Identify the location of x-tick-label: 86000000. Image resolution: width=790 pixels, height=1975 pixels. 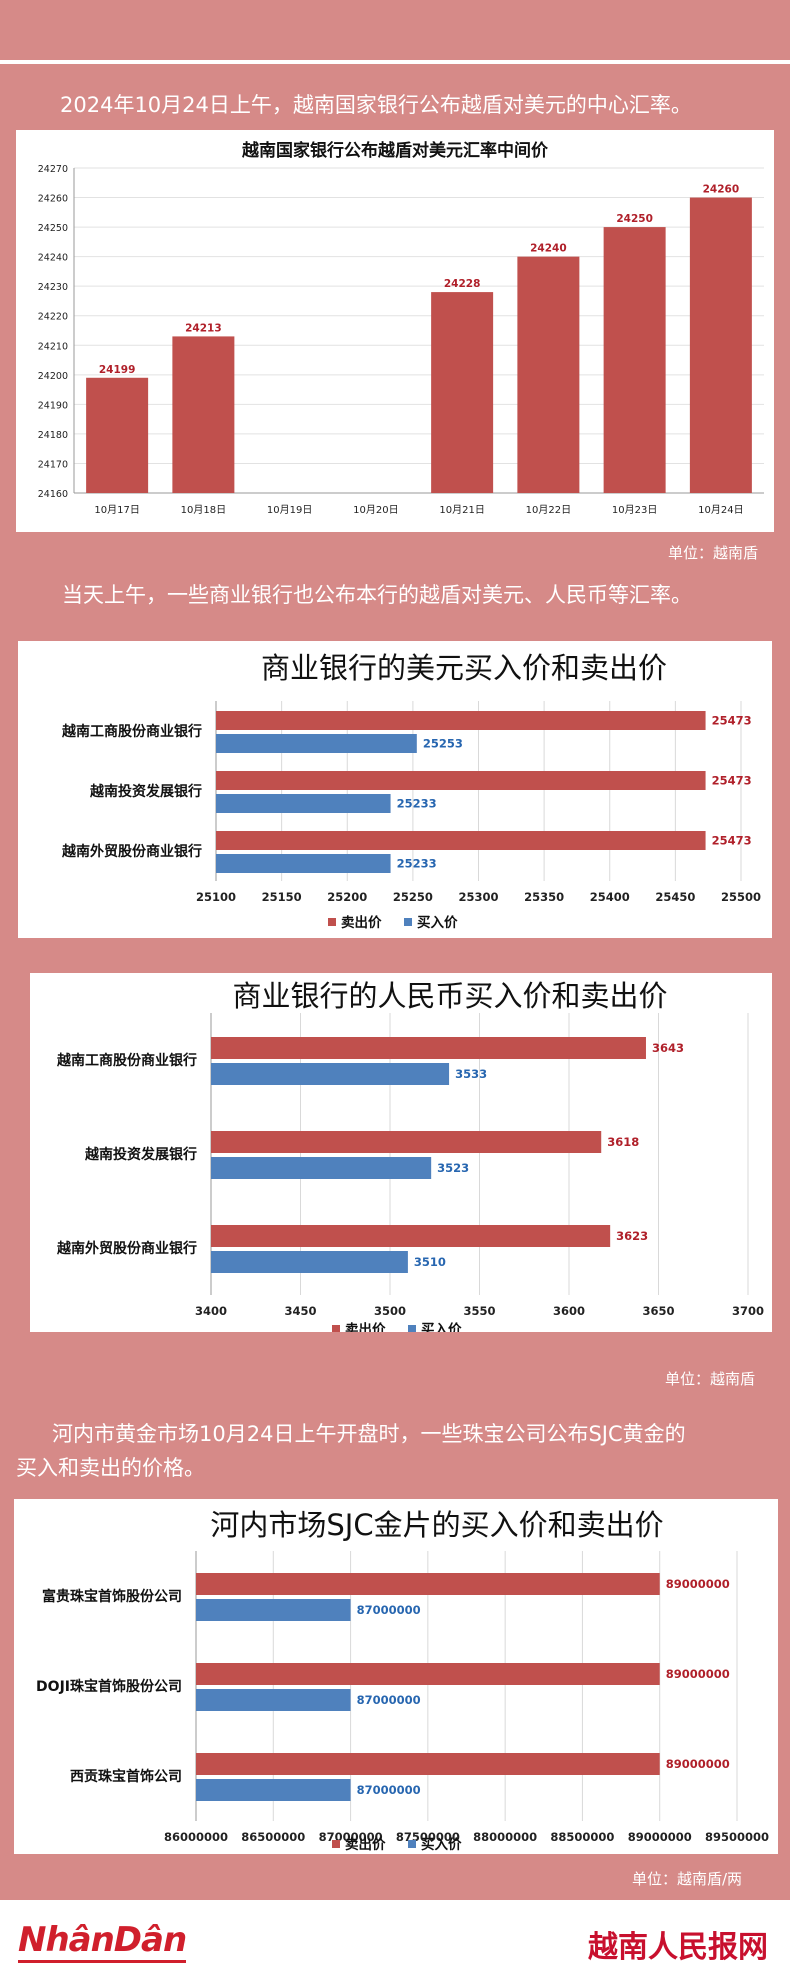
(196, 1837).